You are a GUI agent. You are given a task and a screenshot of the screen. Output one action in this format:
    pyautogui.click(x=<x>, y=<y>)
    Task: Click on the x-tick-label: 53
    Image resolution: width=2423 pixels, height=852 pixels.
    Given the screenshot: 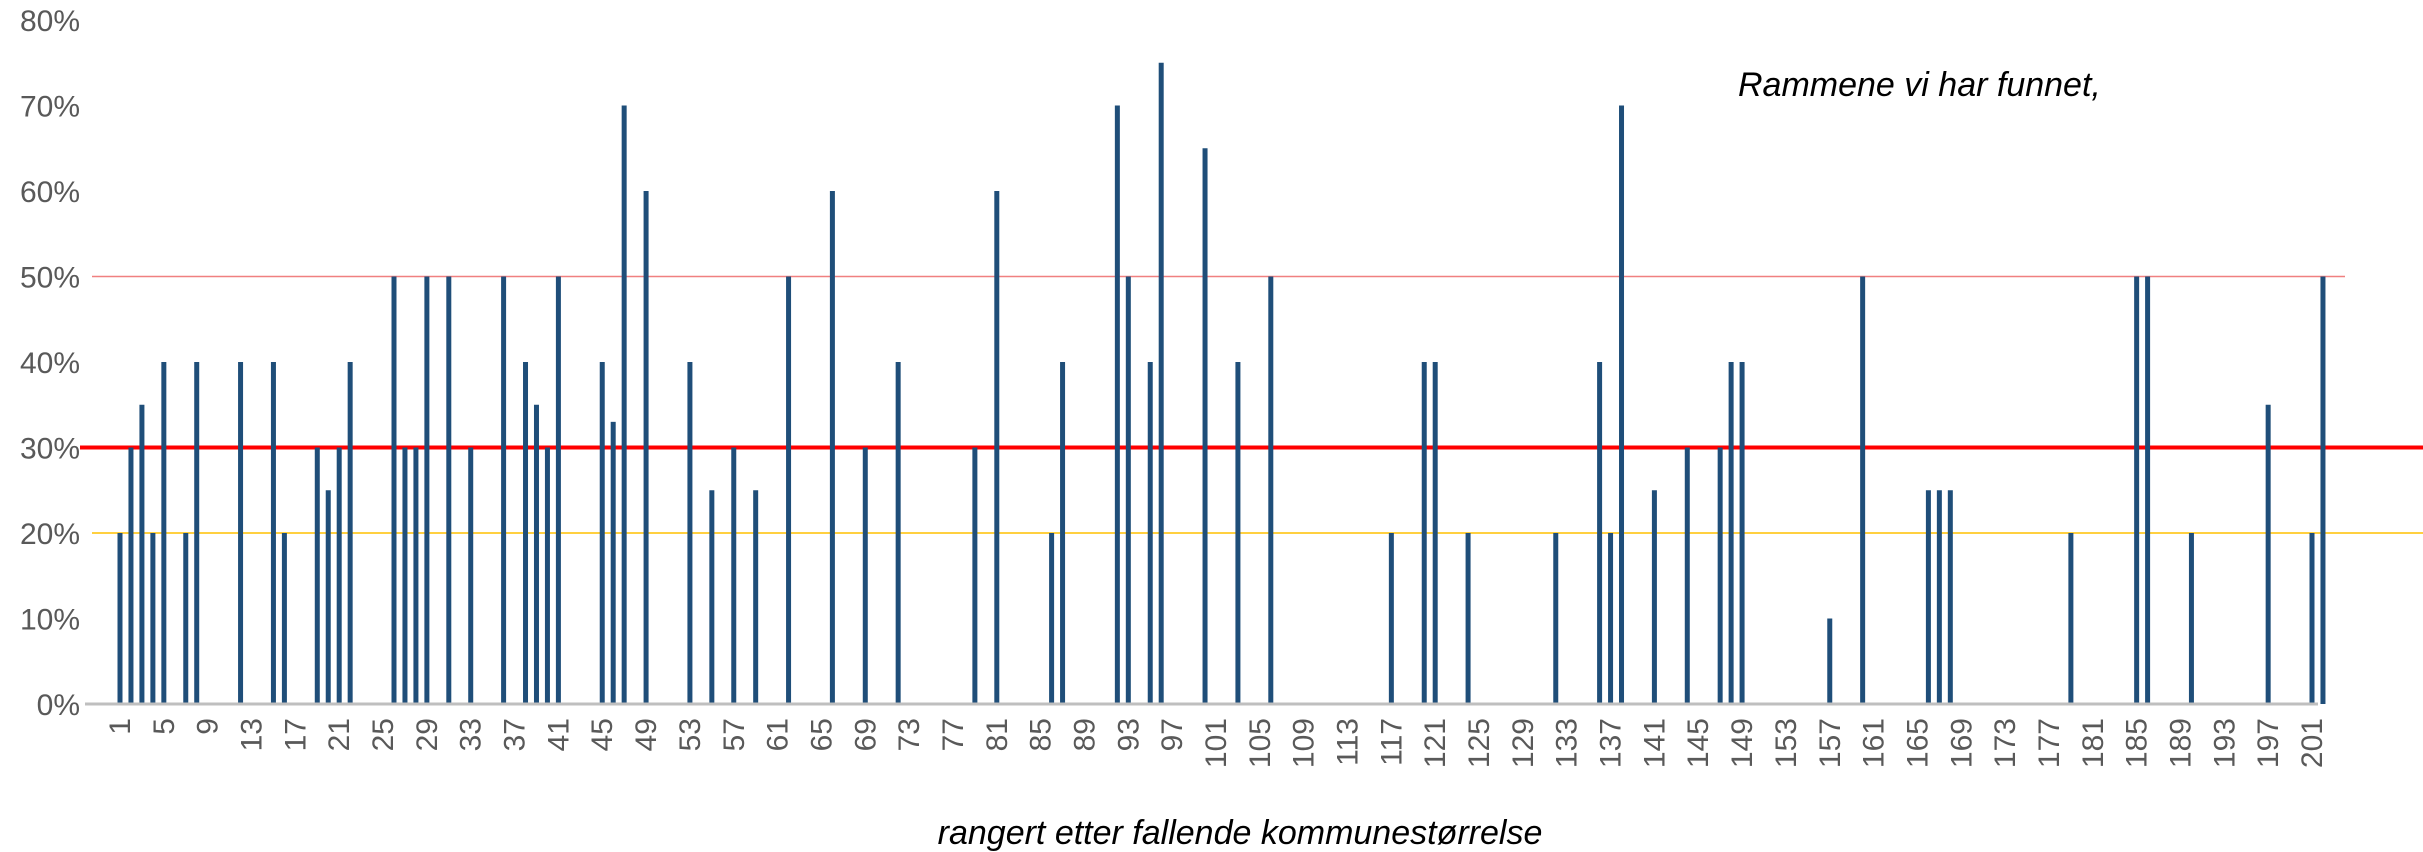 What is the action you would take?
    pyautogui.click(x=690, y=734)
    